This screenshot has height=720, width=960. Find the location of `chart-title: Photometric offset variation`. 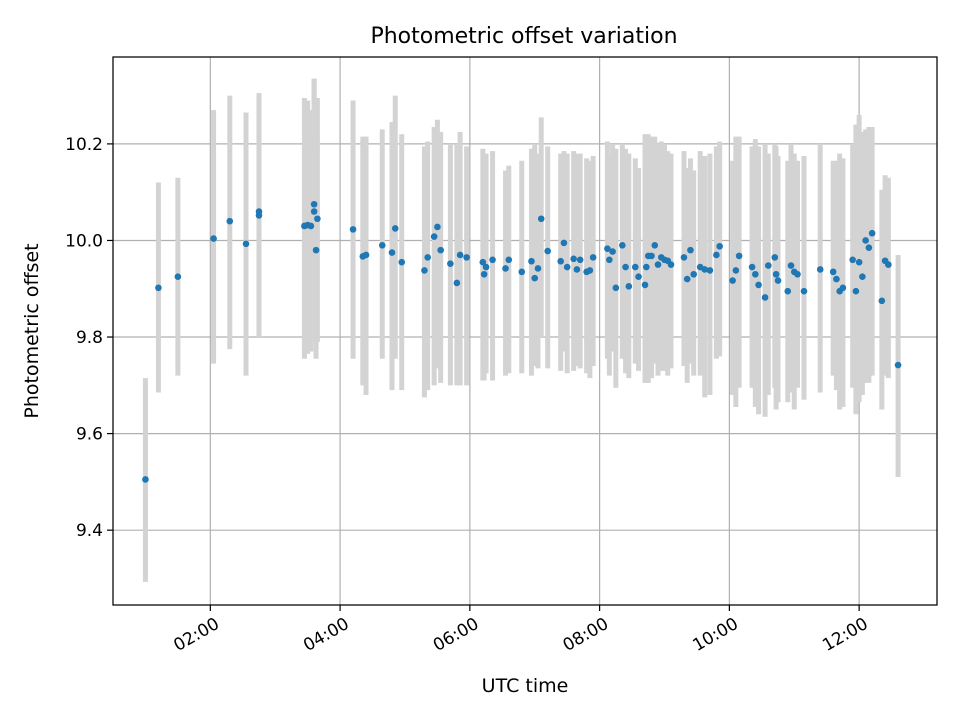

chart-title: Photometric offset variation is located at coordinates (523, 36).